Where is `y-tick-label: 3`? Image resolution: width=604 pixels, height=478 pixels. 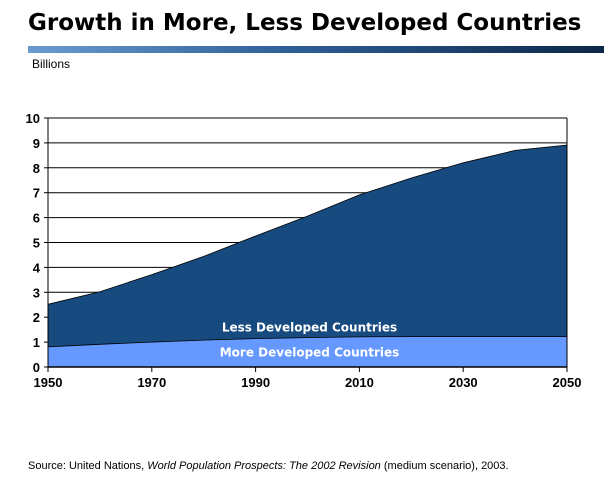 y-tick-label: 3 is located at coordinates (36, 292).